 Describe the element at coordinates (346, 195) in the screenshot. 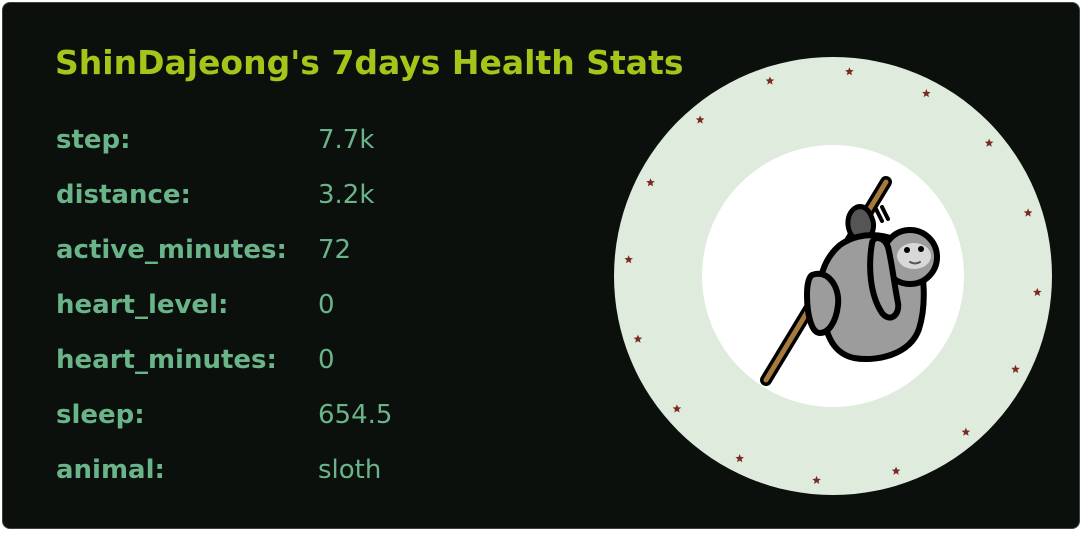

I see `stat-value: 3.2k` at that location.